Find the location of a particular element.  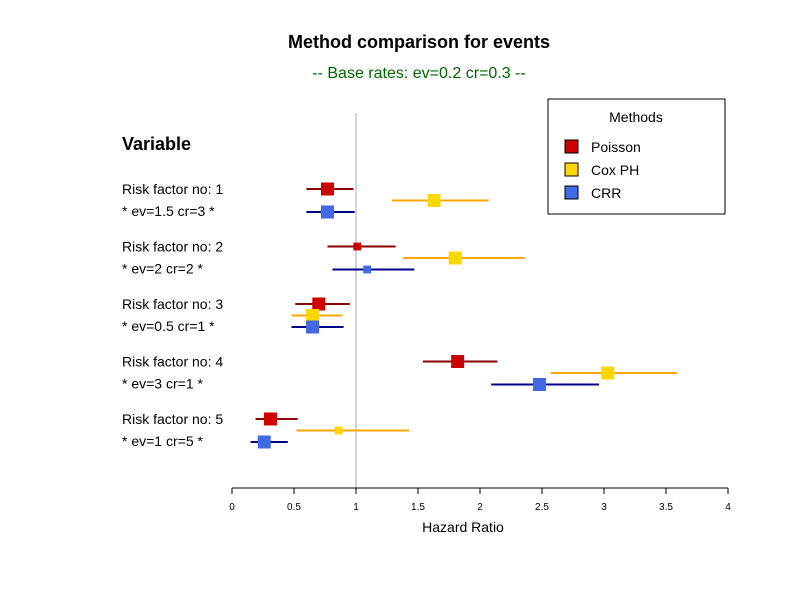

variable-header: Variable is located at coordinates (156, 144).